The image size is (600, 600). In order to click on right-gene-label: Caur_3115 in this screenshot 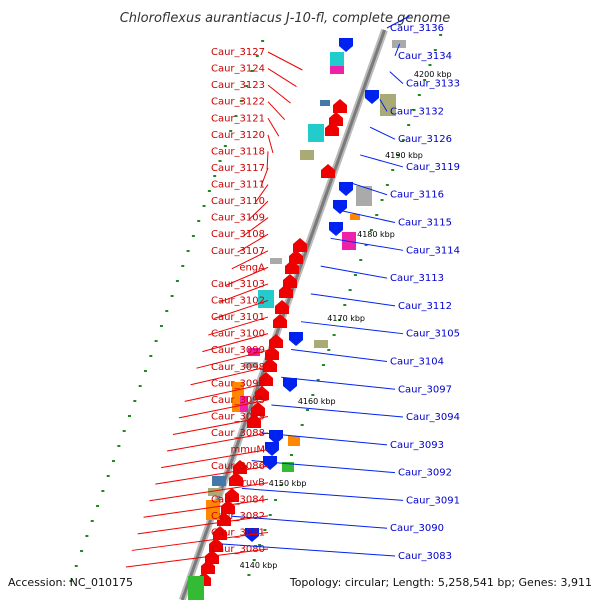, I will do `click(425, 223)`.